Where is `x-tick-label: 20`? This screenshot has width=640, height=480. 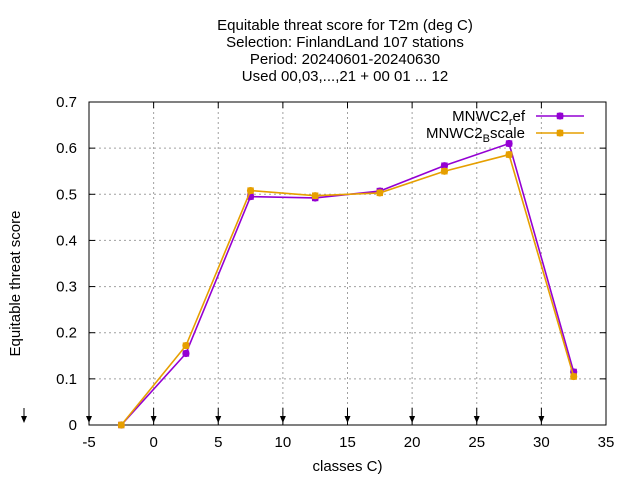
x-tick-label: 20 is located at coordinates (412, 442).